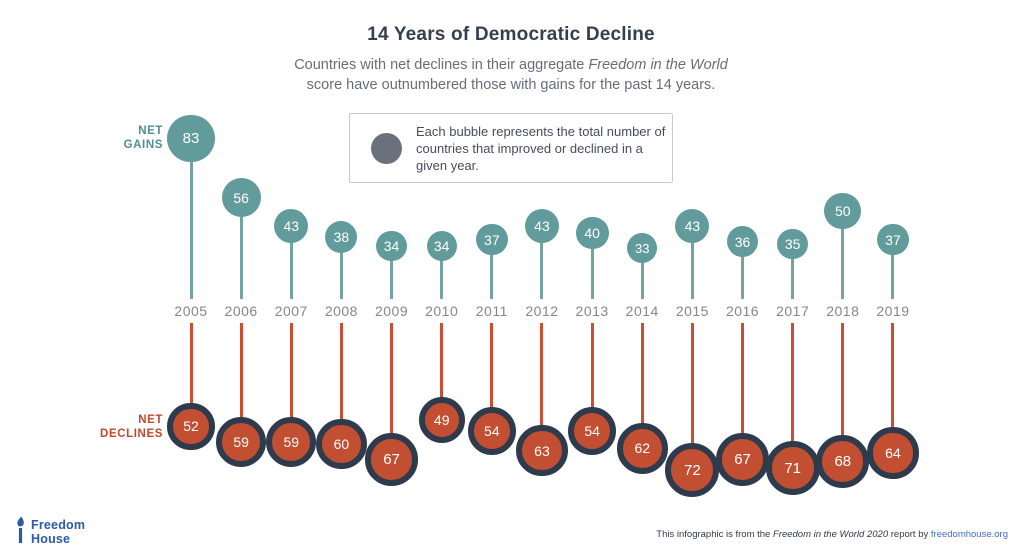 The width and height of the screenshot is (1022, 550). I want to click on decline-stem-2007, so click(291, 382).